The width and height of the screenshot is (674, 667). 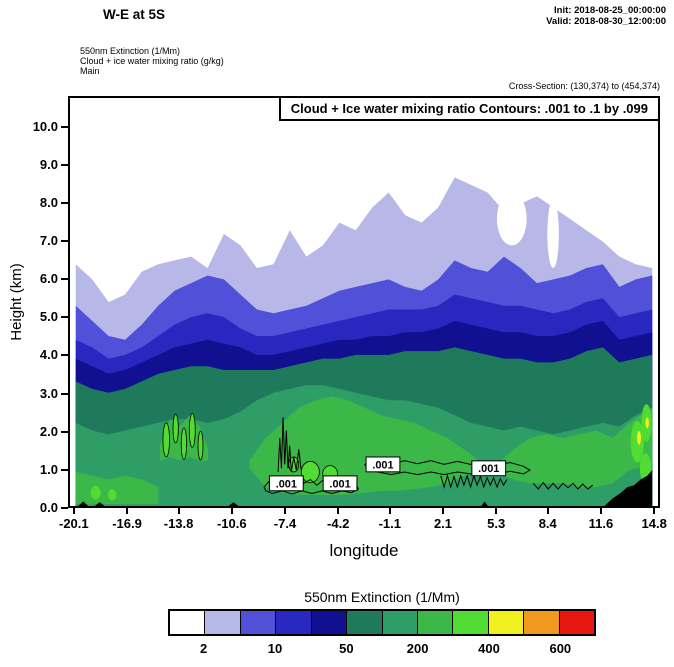 What do you see at coordinates (443, 523) in the screenshot?
I see `x-tick-label: 2.1` at bounding box center [443, 523].